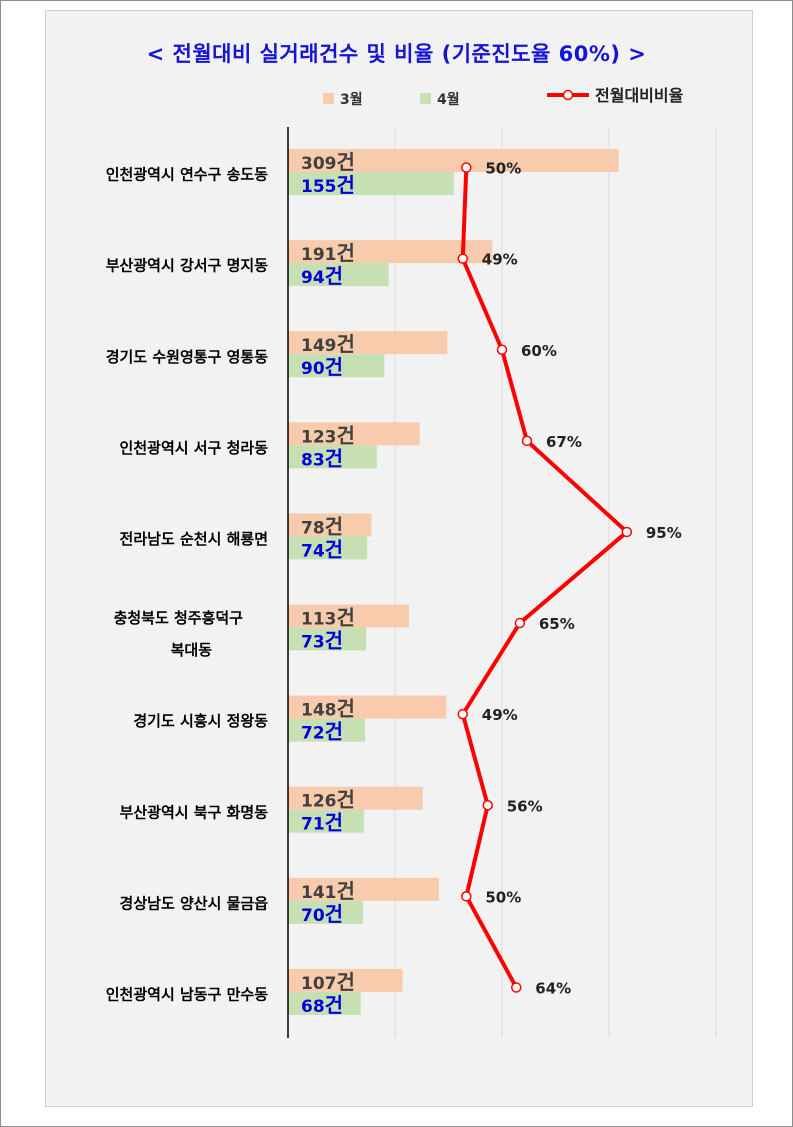 This screenshot has height=1127, width=793. What do you see at coordinates (194, 903) in the screenshot?
I see `category-label: 경상남도 양산시 물금읍` at bounding box center [194, 903].